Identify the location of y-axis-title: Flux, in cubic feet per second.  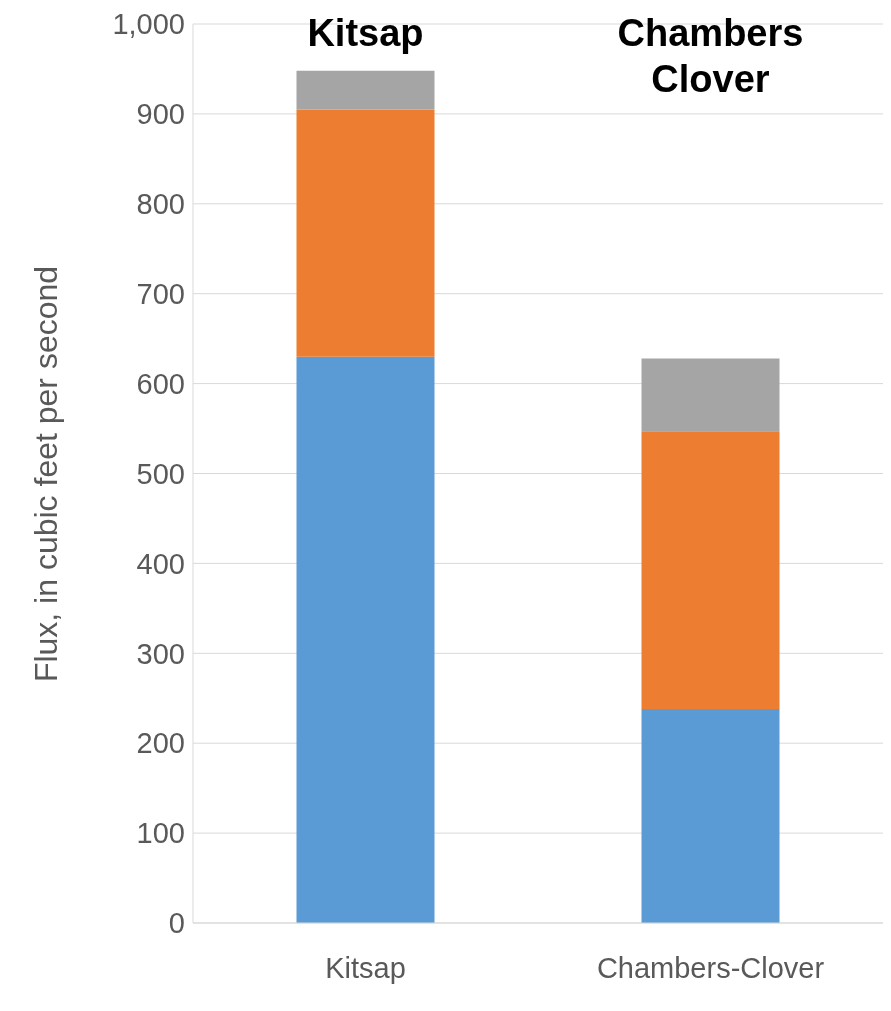
(46, 473).